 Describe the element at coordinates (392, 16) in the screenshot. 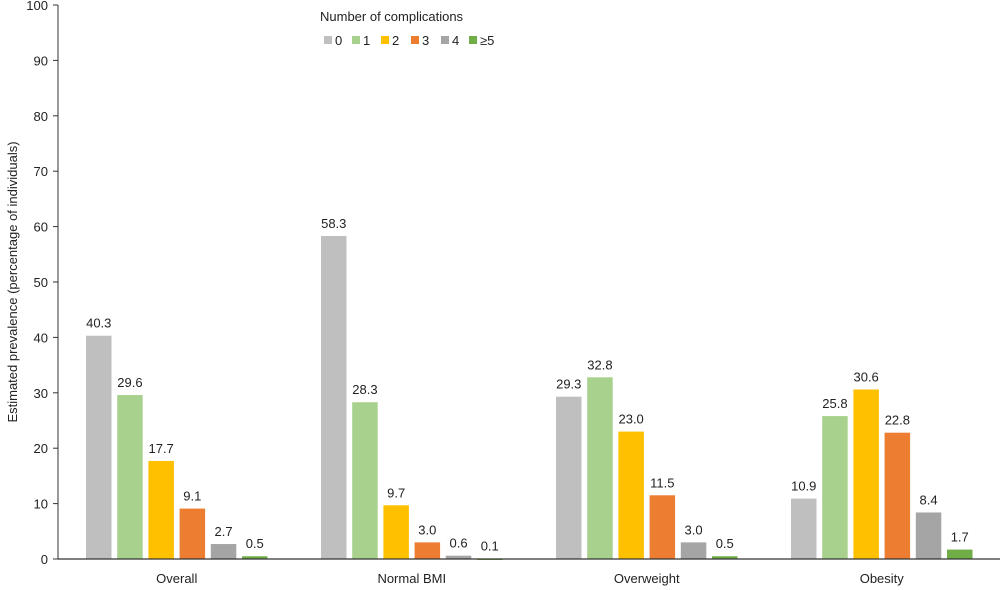

I see `legend-title: Number of complications` at that location.